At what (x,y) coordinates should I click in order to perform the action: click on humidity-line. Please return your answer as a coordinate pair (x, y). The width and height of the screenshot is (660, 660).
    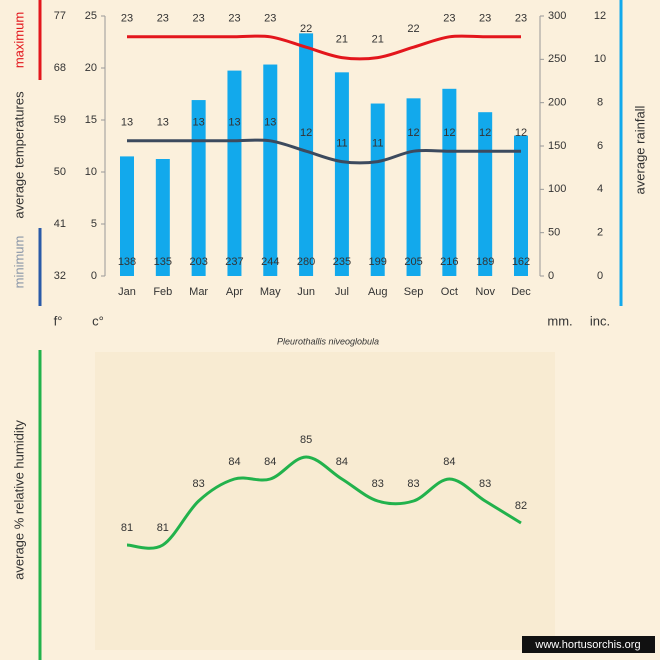
    Looking at the image, I should click on (324, 502).